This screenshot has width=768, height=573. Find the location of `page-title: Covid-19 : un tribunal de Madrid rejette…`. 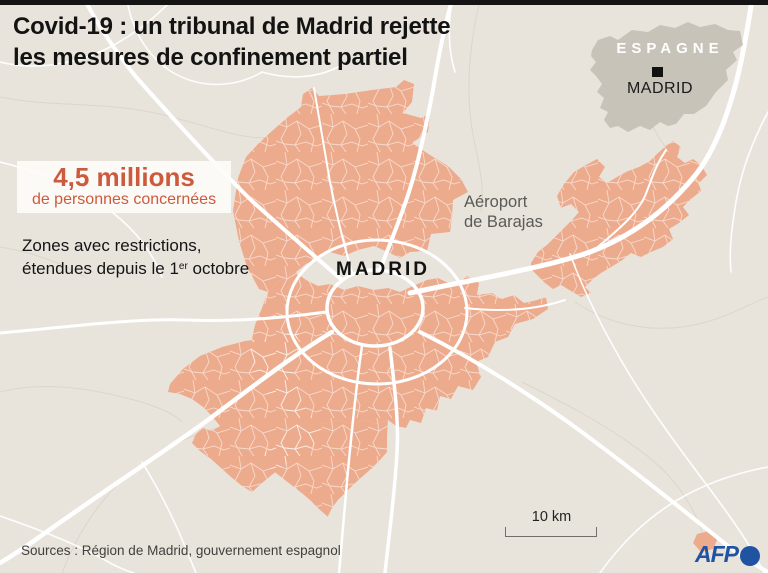

page-title: Covid-19 : un tribunal de Madrid rejette… is located at coordinates (232, 42).